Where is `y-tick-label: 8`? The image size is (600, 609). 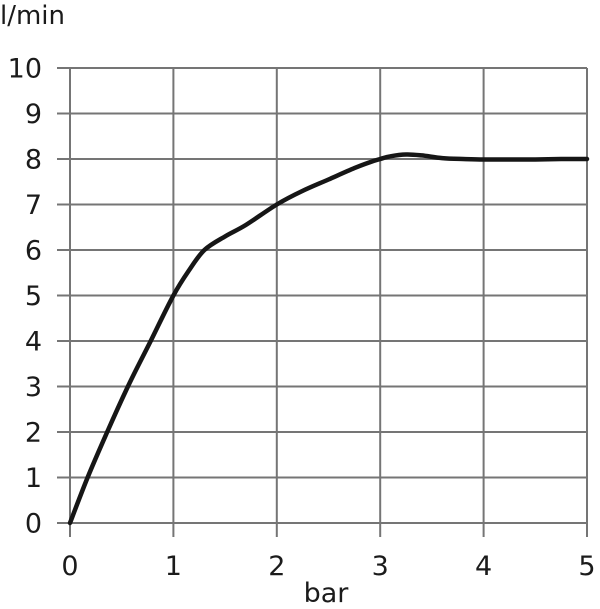 y-tick-label: 8 is located at coordinates (33, 160).